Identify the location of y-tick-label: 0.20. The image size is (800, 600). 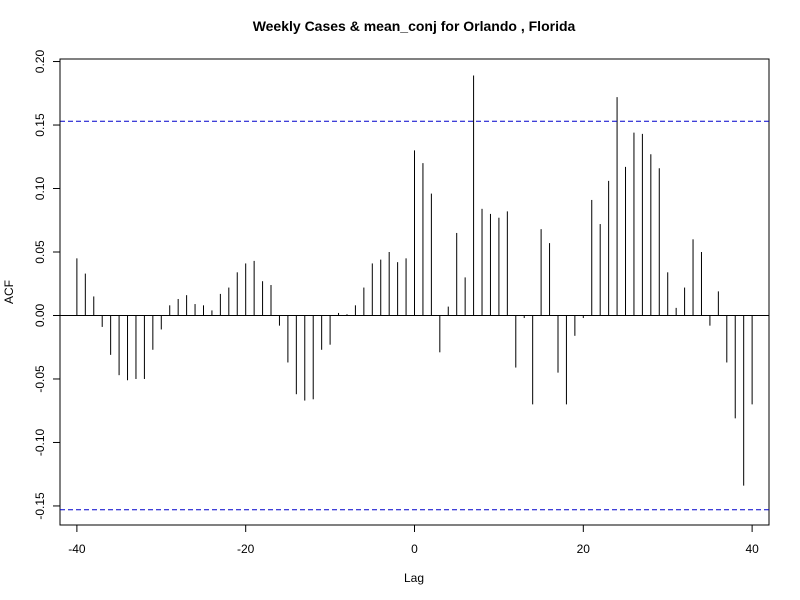
(40, 62).